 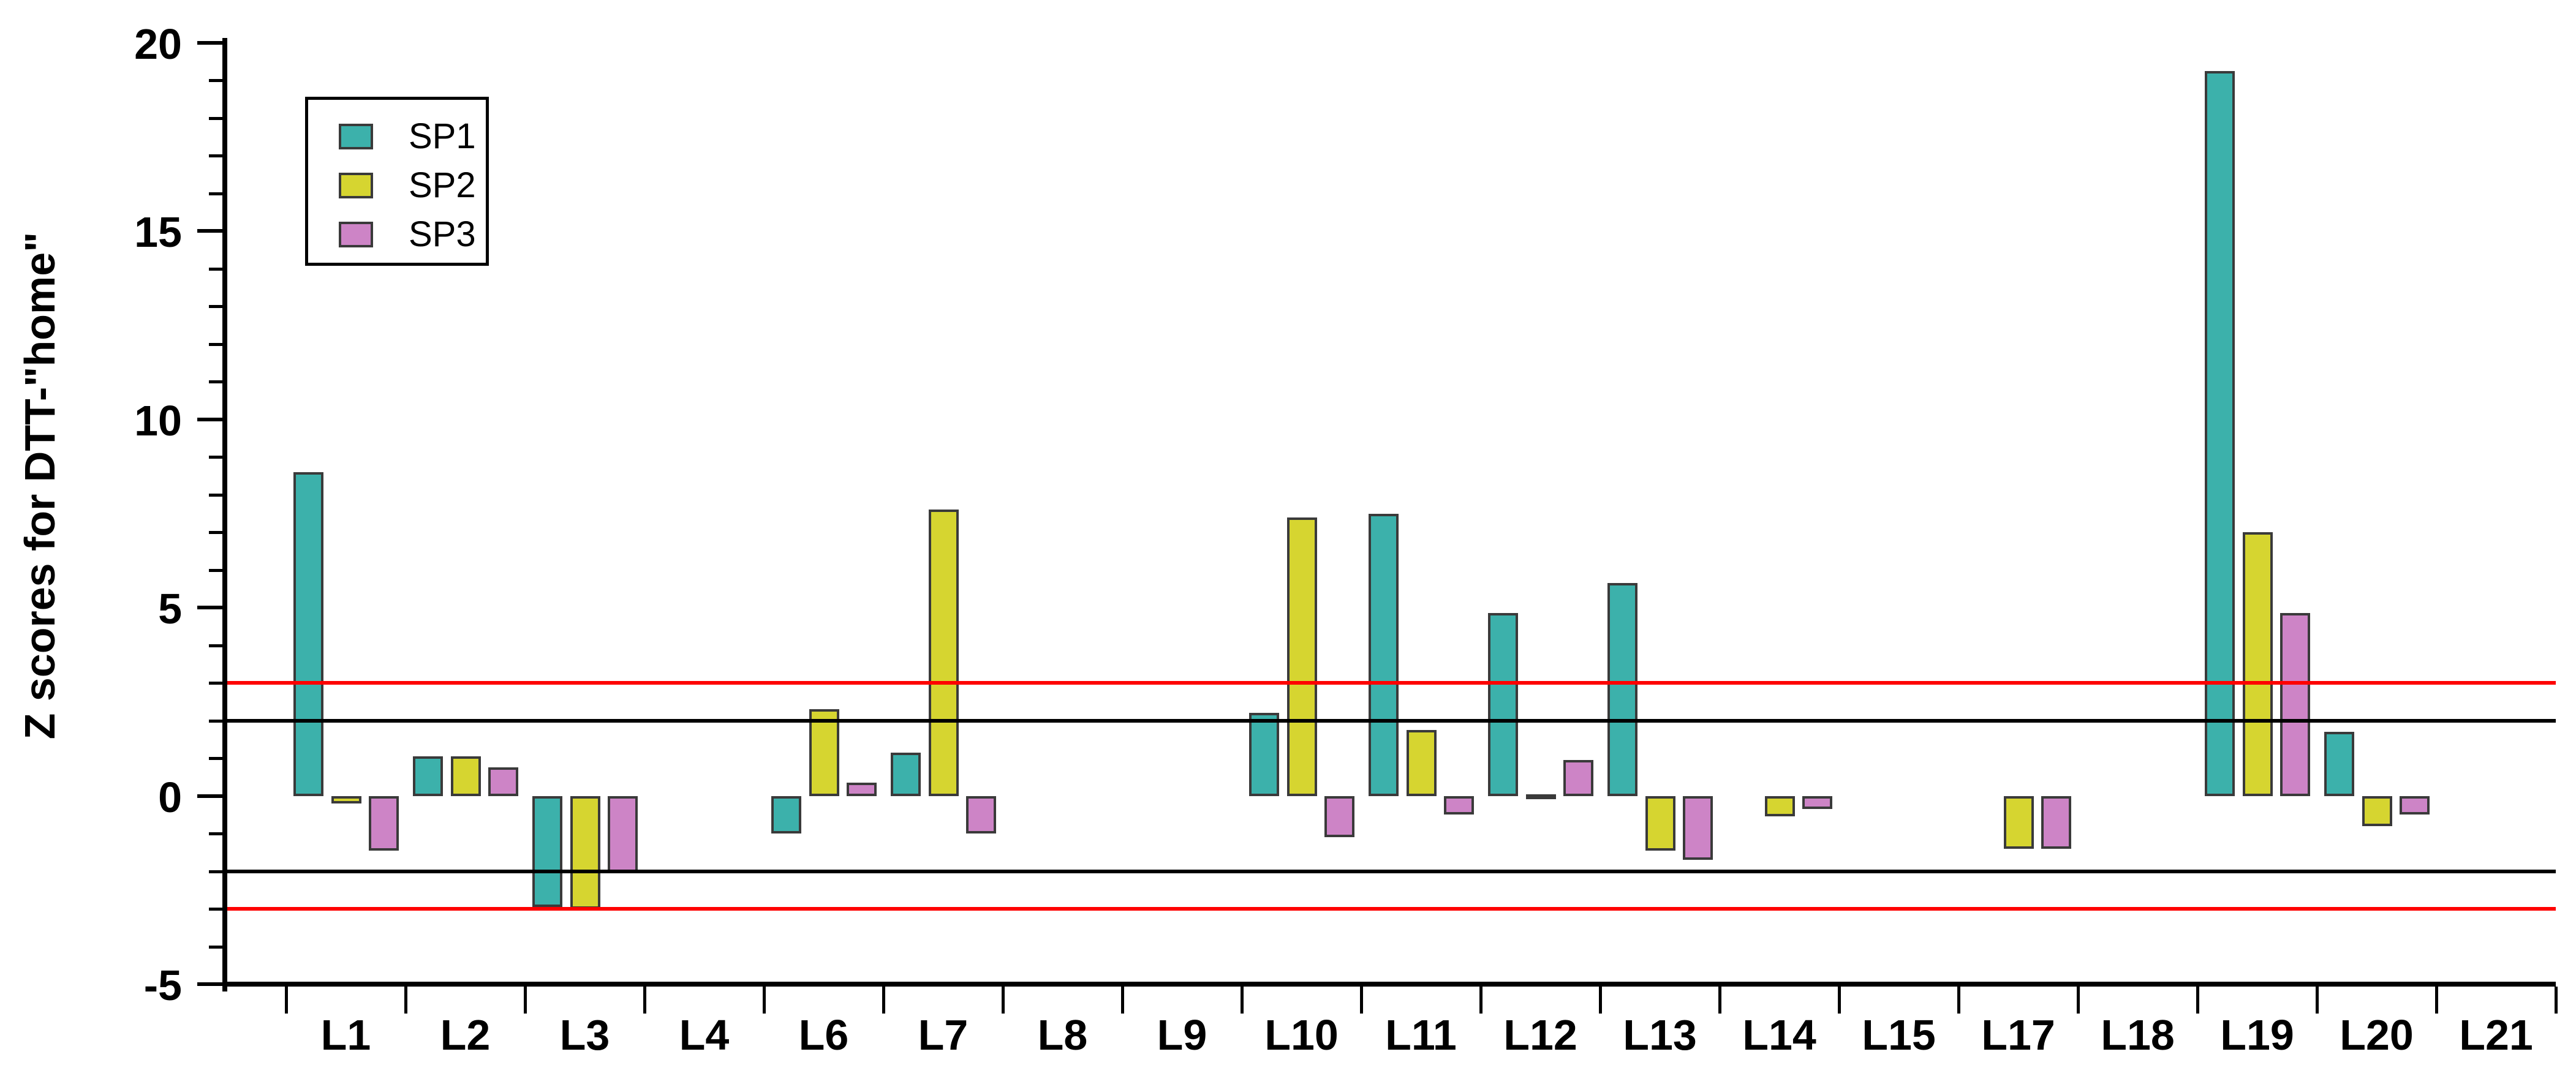 I want to click on legend-item-sp2: SP2, so click(x=412, y=185).